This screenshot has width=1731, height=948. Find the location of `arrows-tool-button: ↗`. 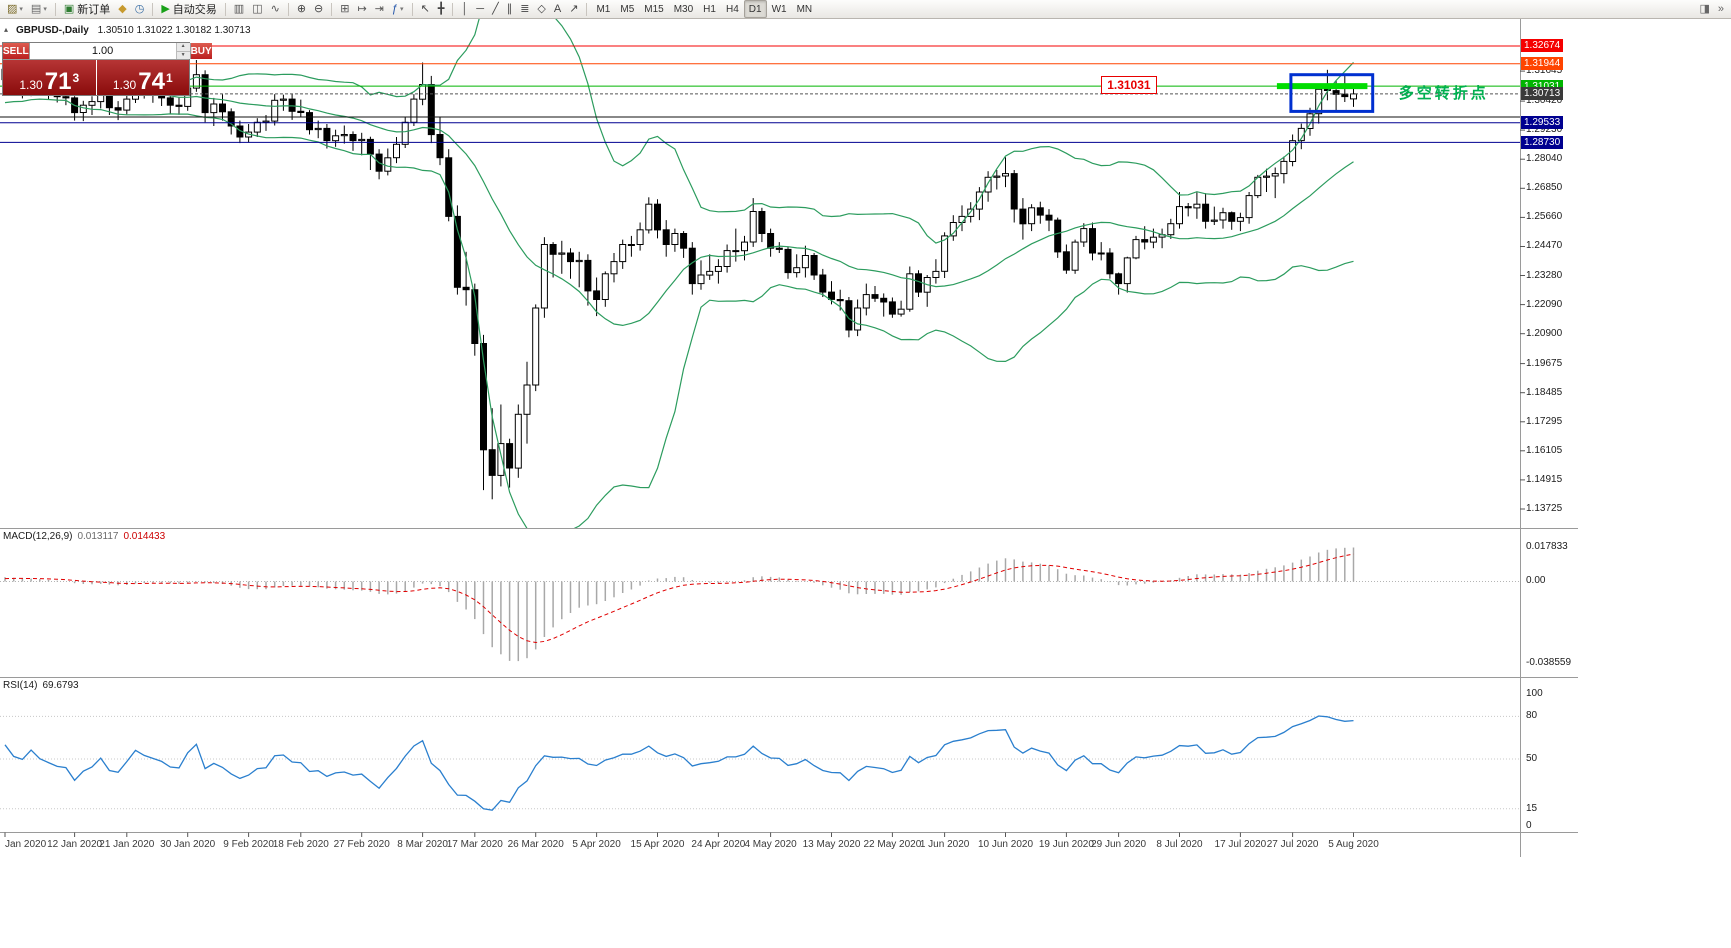

arrows-tool-button: ↗ is located at coordinates (573, 9).